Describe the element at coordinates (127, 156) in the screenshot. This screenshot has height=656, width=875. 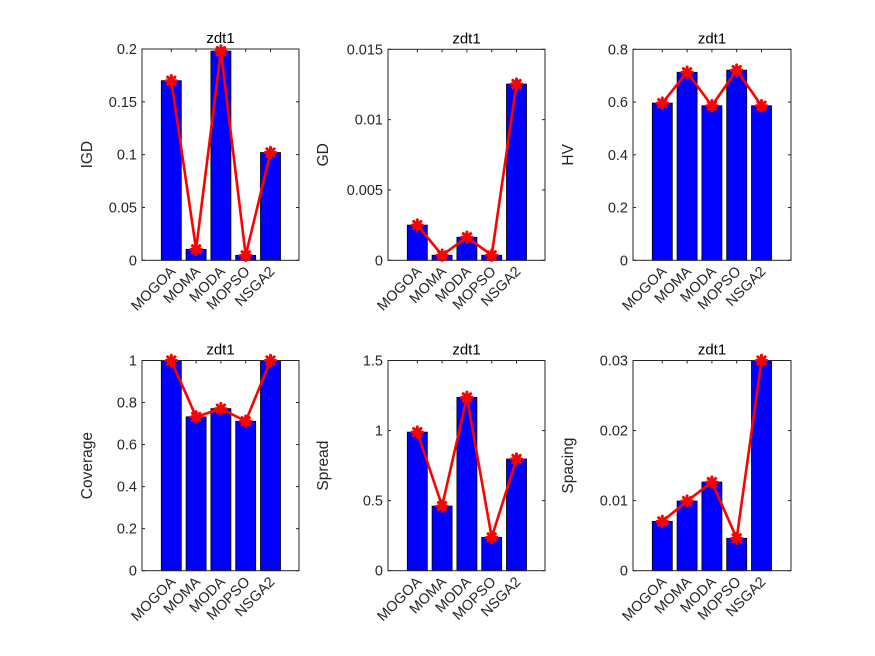
I see `y-tick-label: 0.1` at that location.